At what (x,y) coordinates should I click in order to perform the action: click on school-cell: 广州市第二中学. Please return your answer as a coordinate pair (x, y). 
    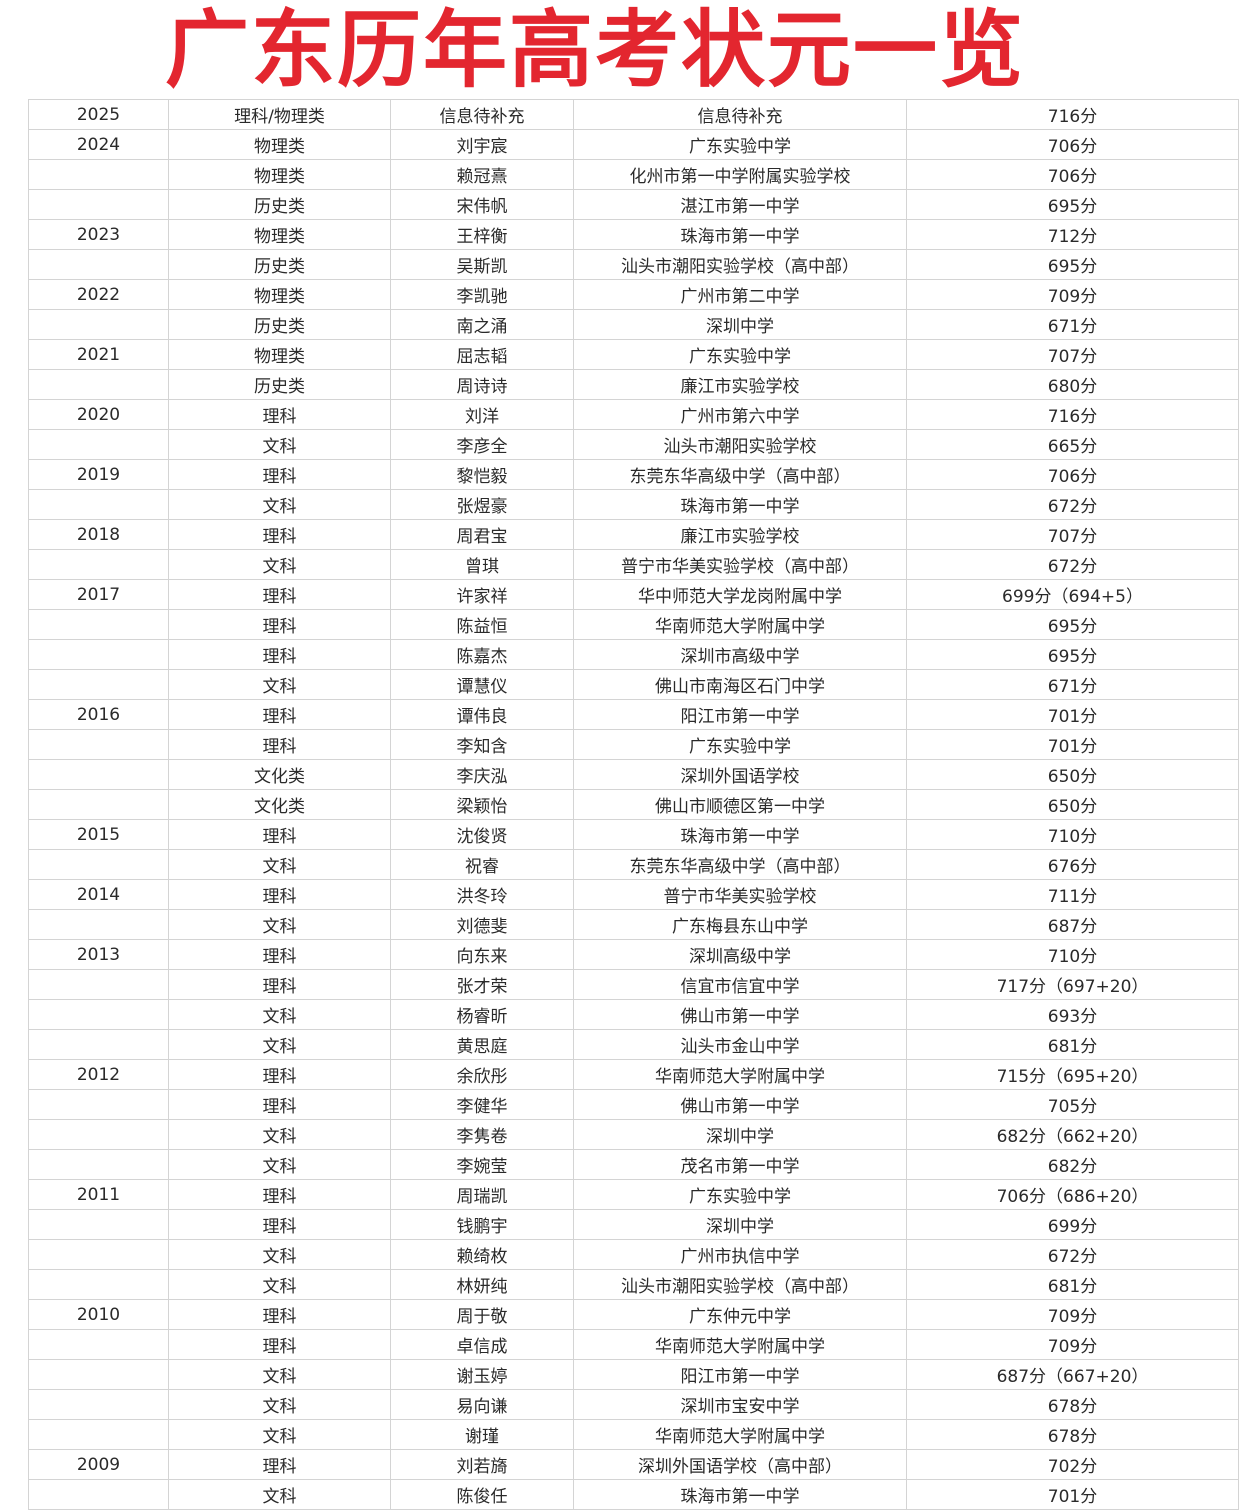
    Looking at the image, I should click on (740, 294).